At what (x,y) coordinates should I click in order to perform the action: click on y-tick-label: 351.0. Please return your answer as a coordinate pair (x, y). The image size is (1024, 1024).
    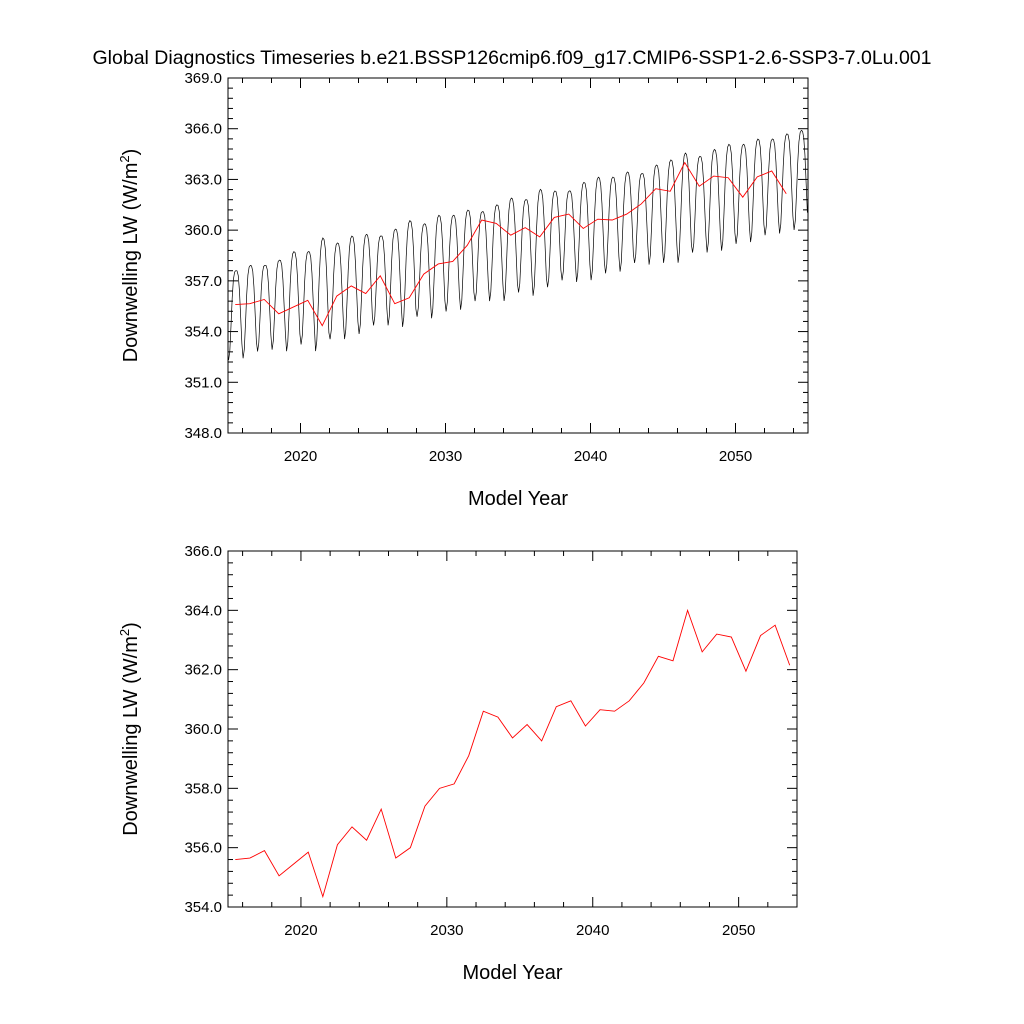
    Looking at the image, I should click on (203, 382).